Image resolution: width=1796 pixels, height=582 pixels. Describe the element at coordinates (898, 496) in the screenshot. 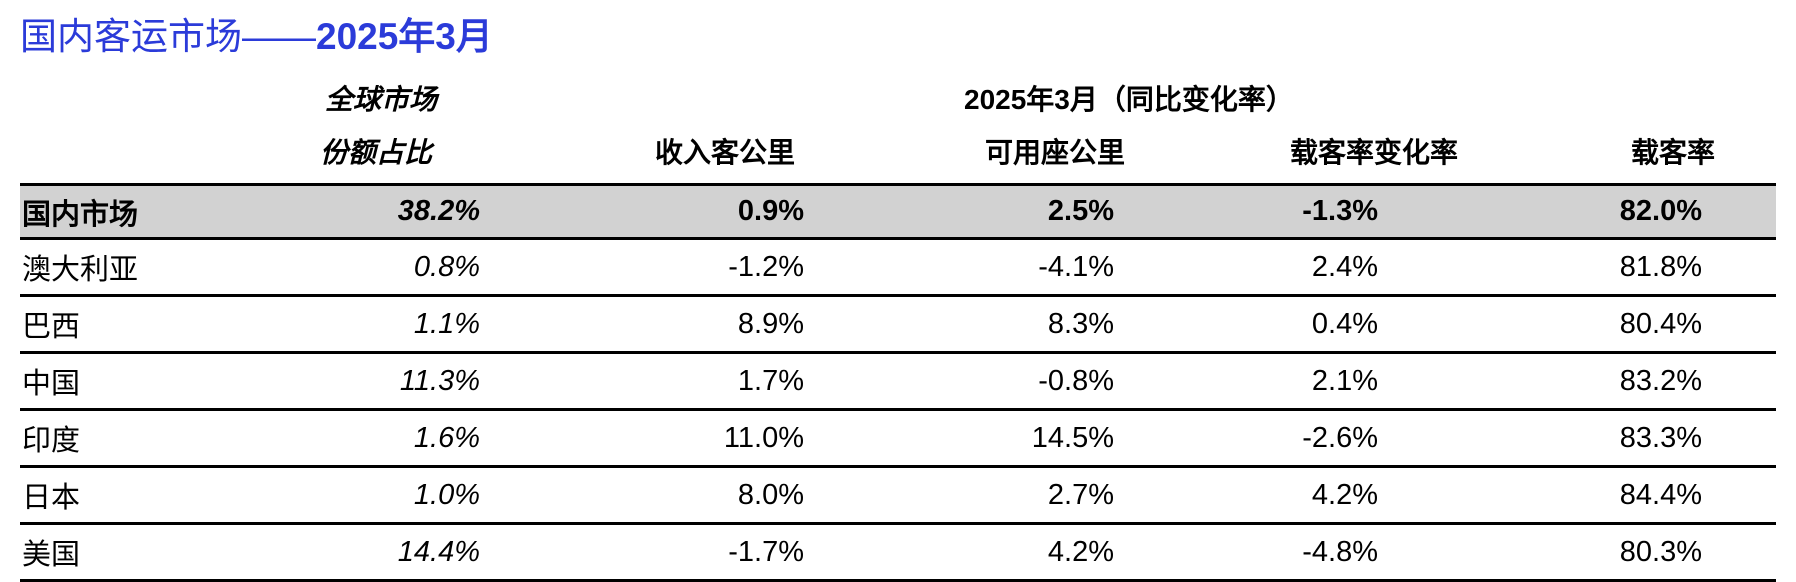

I see `table-row: 日本 1.0% 8.0% 2.7% 4.2% 84.4%` at that location.